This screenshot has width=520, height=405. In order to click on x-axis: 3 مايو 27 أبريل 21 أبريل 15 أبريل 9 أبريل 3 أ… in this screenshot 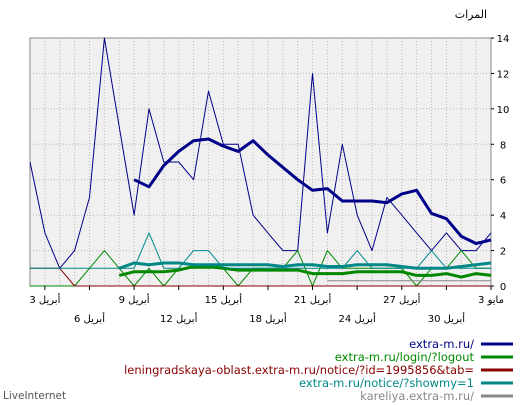, I will do `click(266, 305)`.